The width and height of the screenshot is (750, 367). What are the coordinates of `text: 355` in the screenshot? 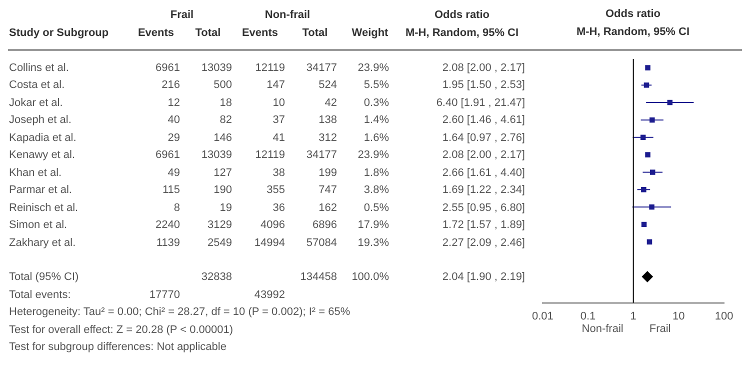 It's located at (275, 190).